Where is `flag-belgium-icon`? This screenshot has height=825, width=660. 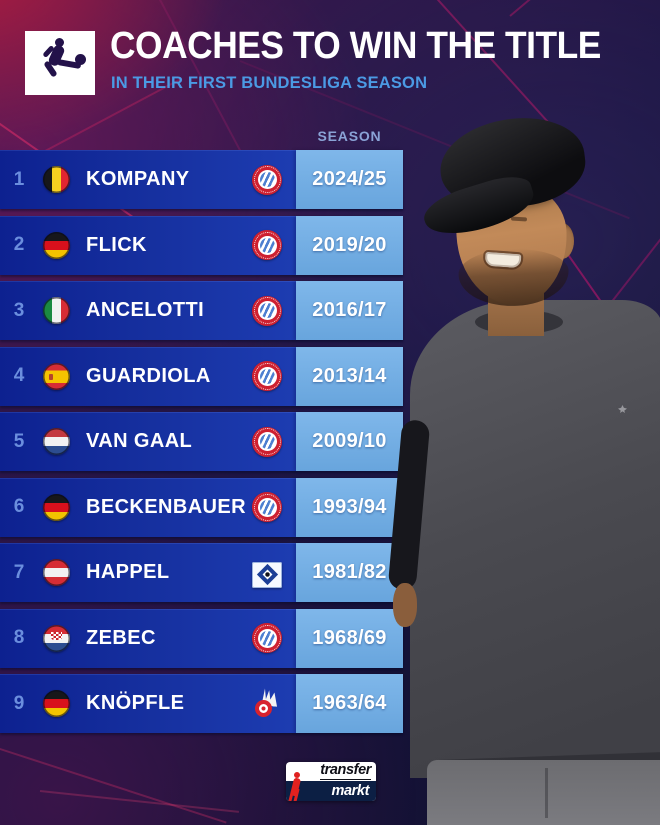
flag-belgium-icon is located at coordinates (56, 179).